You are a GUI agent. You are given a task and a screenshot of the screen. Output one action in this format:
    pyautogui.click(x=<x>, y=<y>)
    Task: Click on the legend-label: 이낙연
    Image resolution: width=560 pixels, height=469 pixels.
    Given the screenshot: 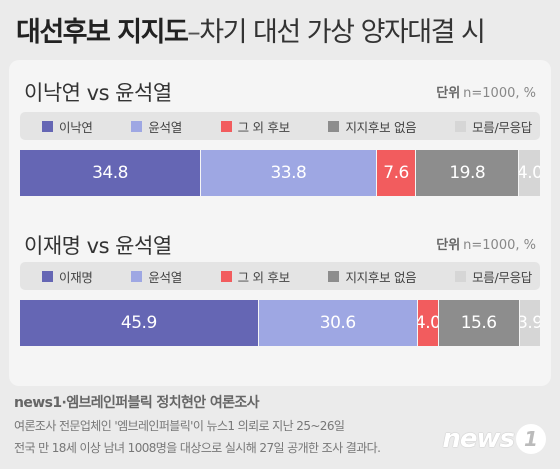 What is the action you would take?
    pyautogui.click(x=76, y=127)
    